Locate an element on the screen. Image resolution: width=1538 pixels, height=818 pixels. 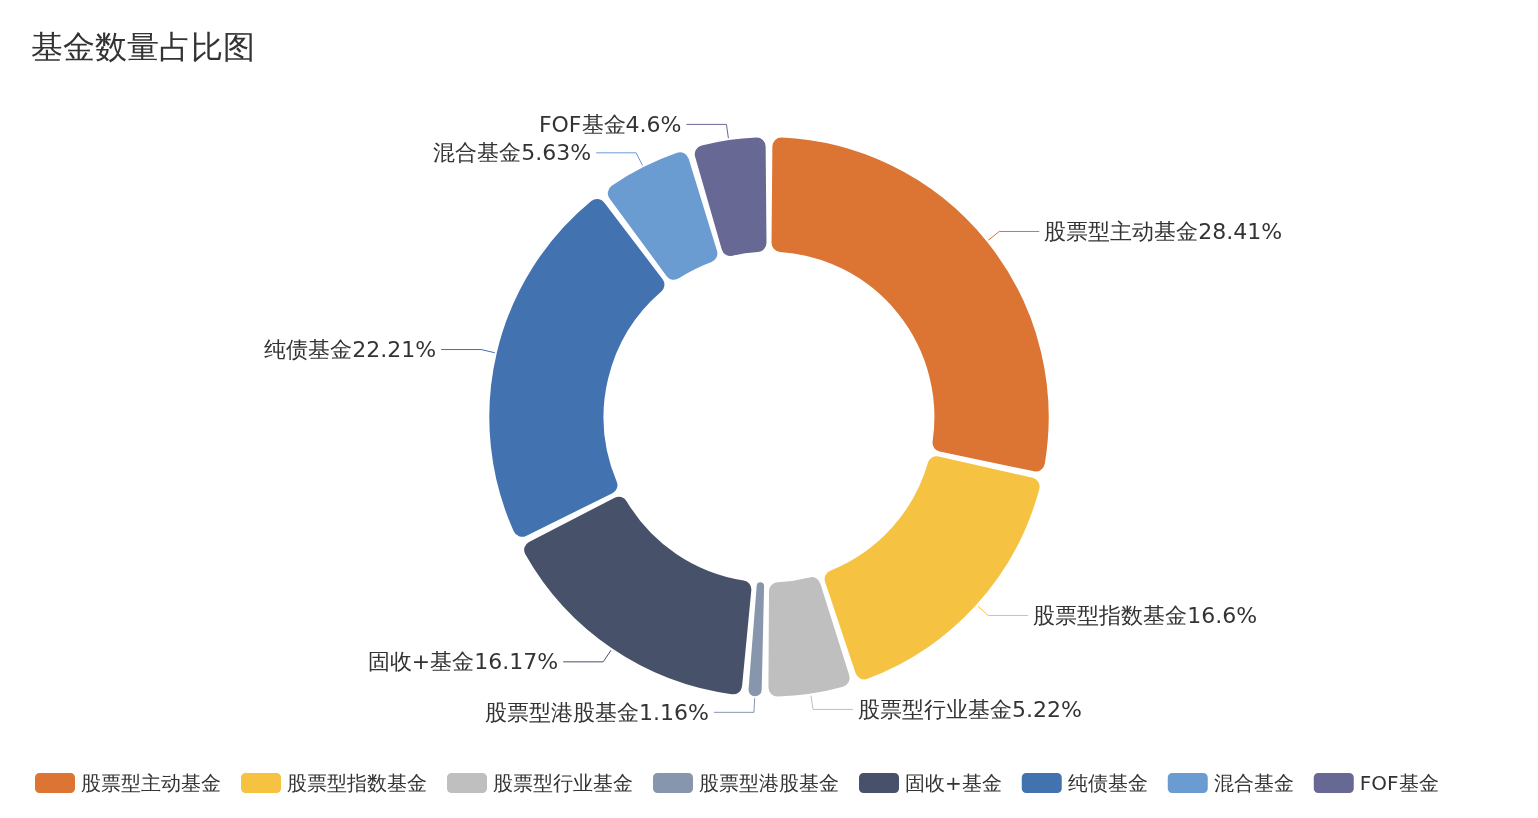
legend-label: 股票型行业基金 is located at coordinates (563, 783).